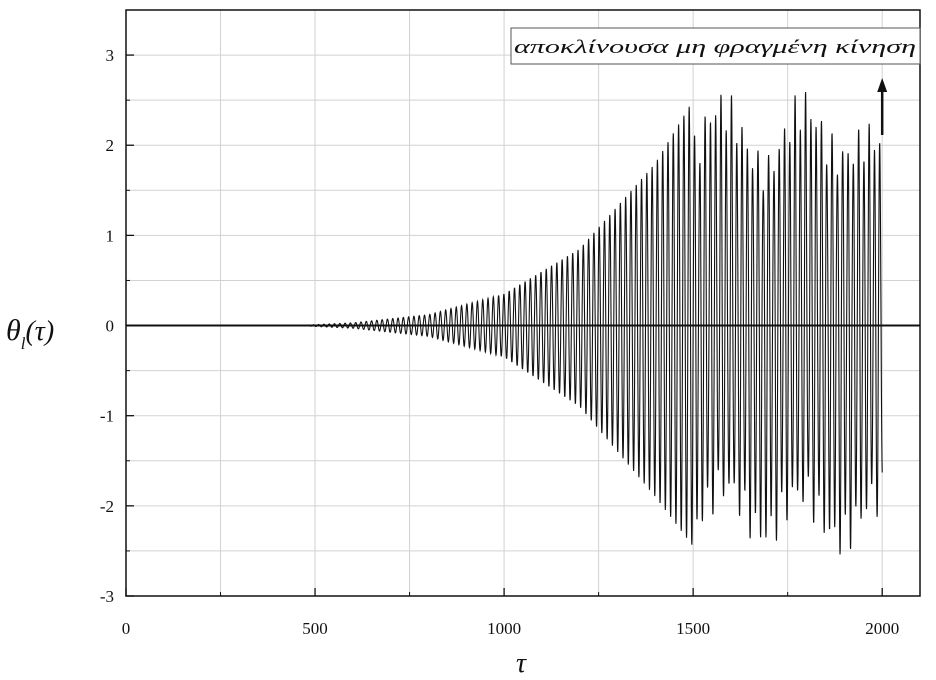 The image size is (936, 680). What do you see at coordinates (882, 85) in the screenshot?
I see `annotation-arrow-head` at bounding box center [882, 85].